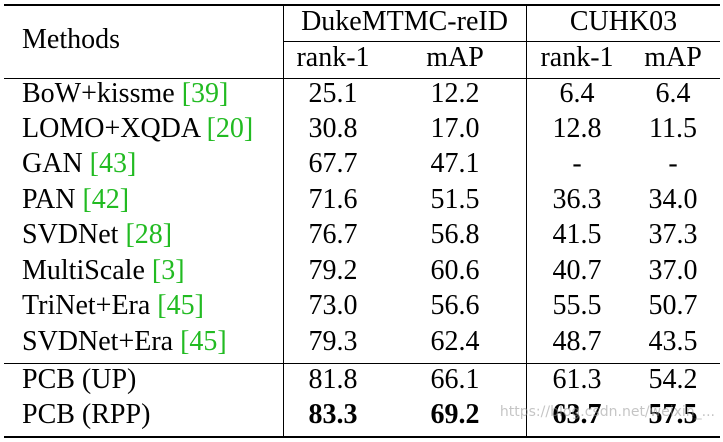 Image resolution: width=723 pixels, height=442 pixels. What do you see at coordinates (149, 234) in the screenshot?
I see `citation-link: [28]` at bounding box center [149, 234].